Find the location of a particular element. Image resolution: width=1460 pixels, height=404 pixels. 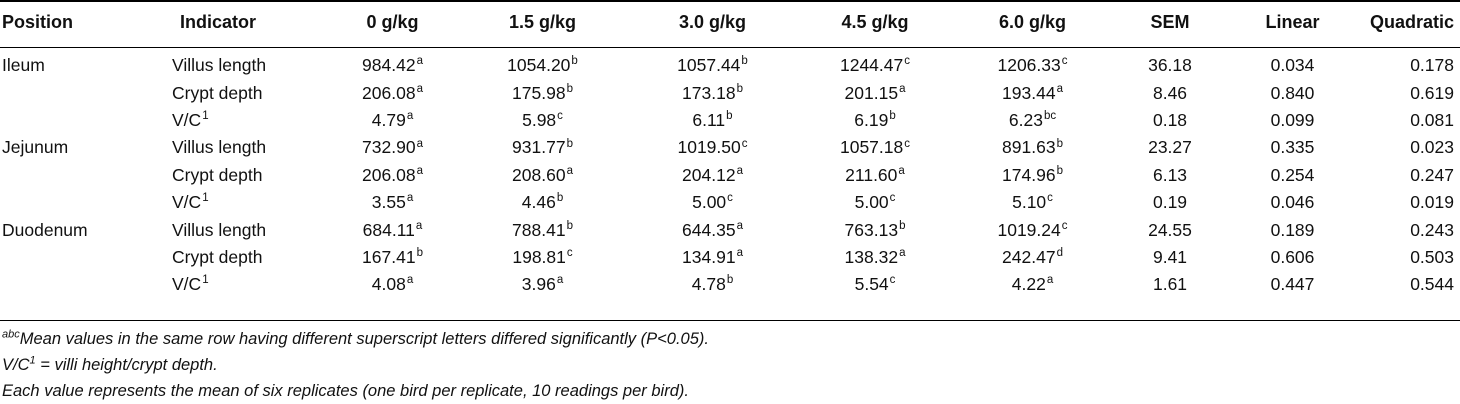

cell-sem: 8.46 is located at coordinates (1170, 92).